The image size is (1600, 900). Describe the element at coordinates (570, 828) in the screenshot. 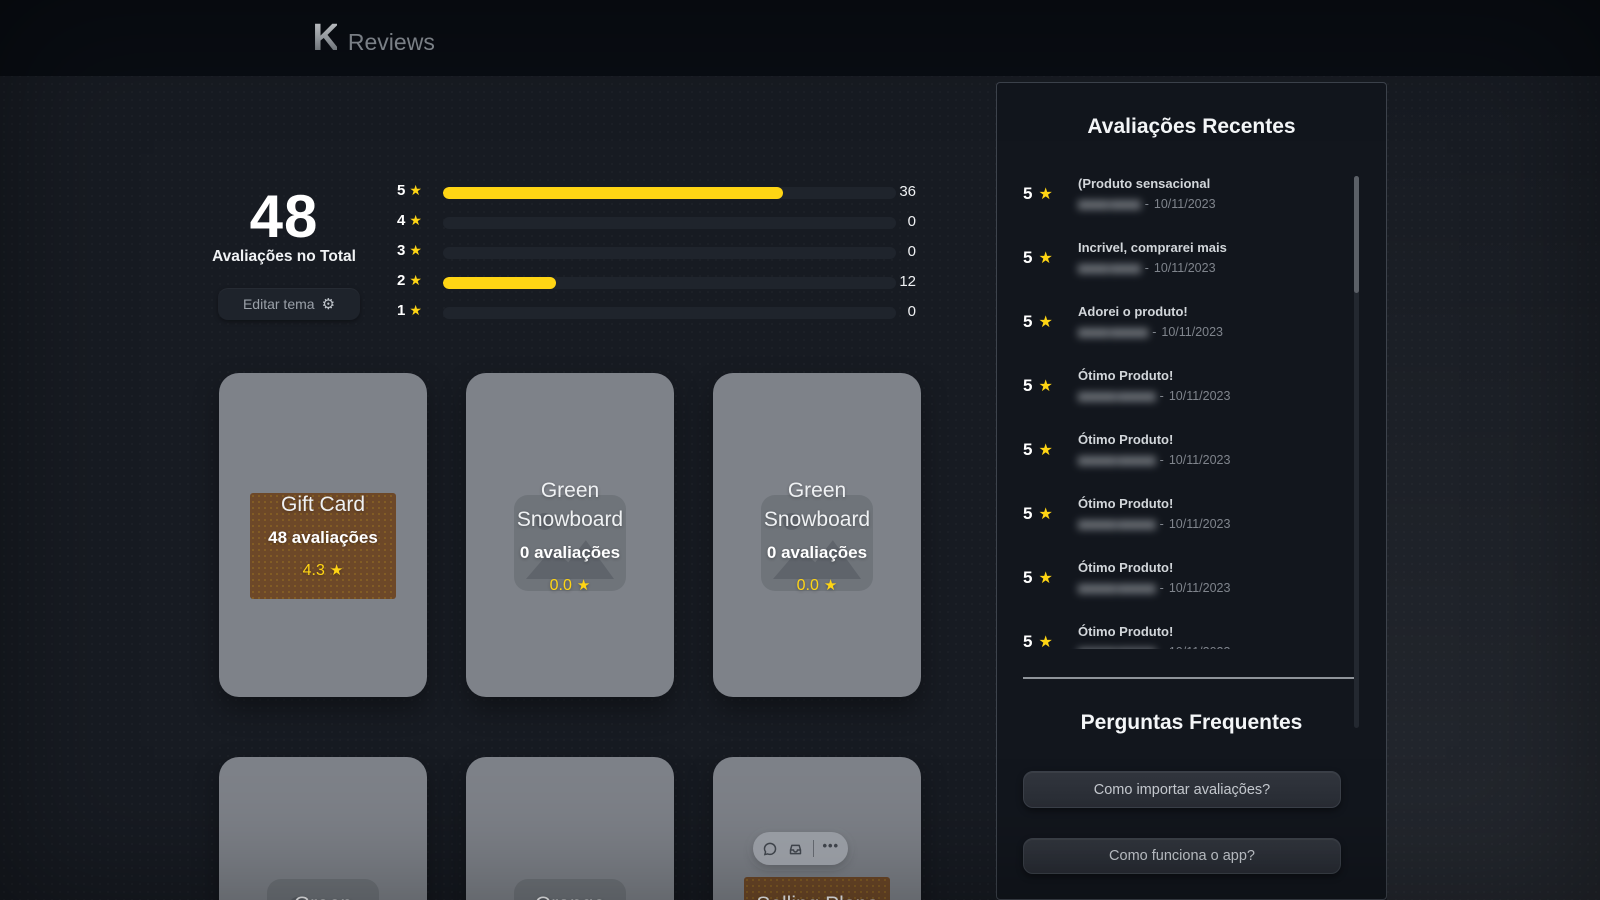

I see `product-card-orange-snowboard: Orange Snowboard` at that location.